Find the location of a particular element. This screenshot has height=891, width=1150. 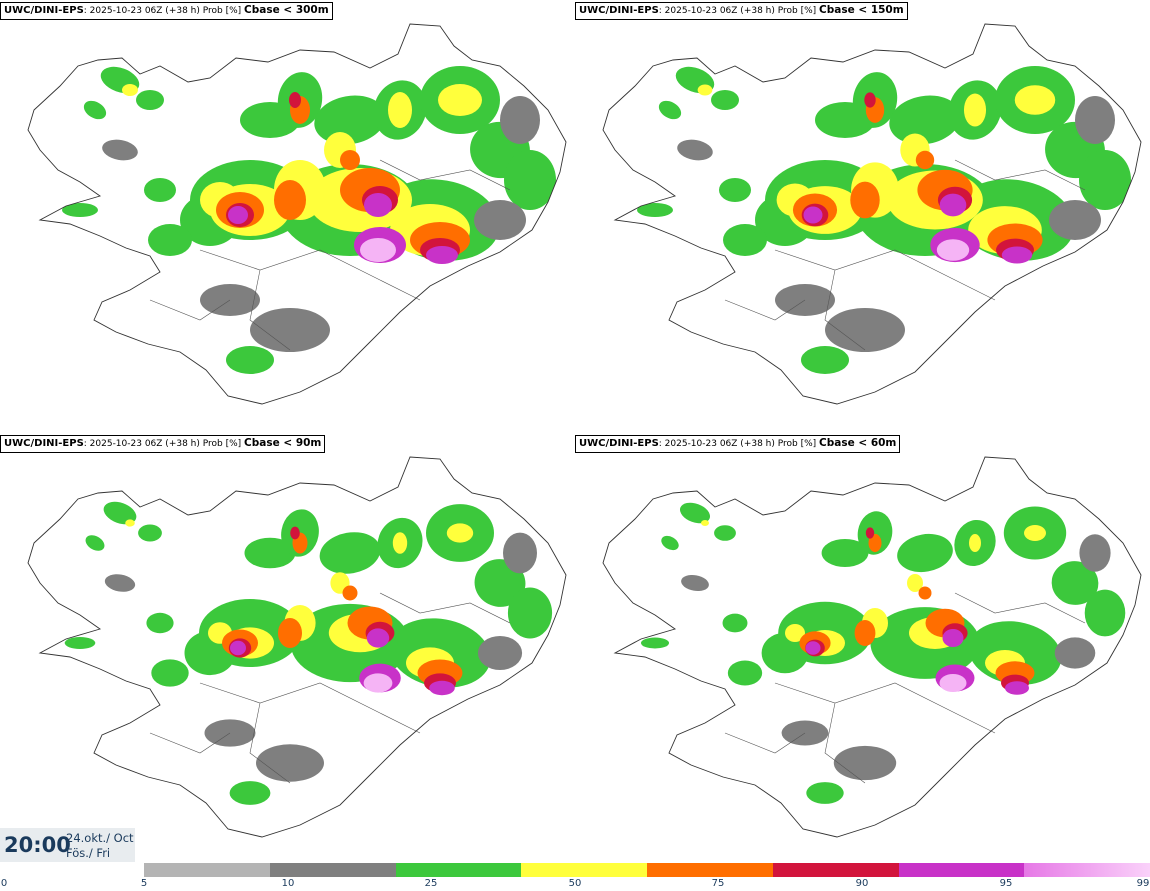

valid-time-box: 20:00 24.okt./ Oct Fös./ Fri is located at coordinates (67, 845).